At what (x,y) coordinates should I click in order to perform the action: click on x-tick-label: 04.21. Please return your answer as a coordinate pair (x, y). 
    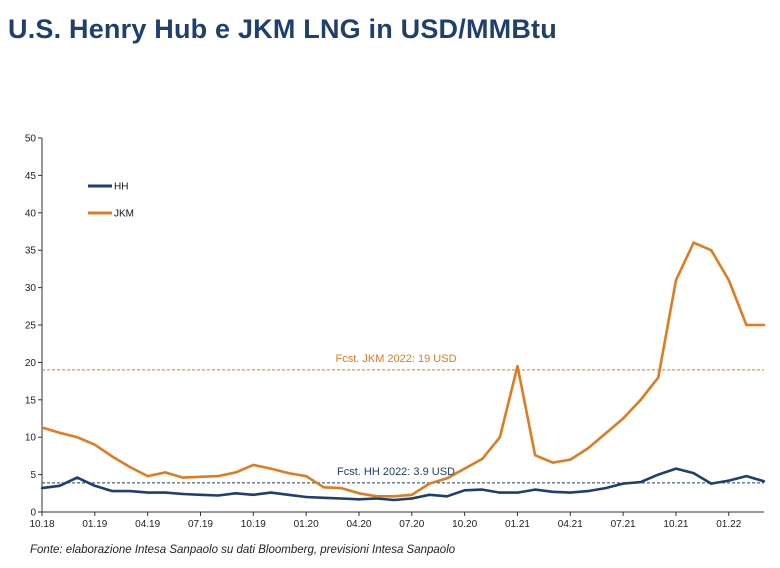
    Looking at the image, I should click on (570, 524).